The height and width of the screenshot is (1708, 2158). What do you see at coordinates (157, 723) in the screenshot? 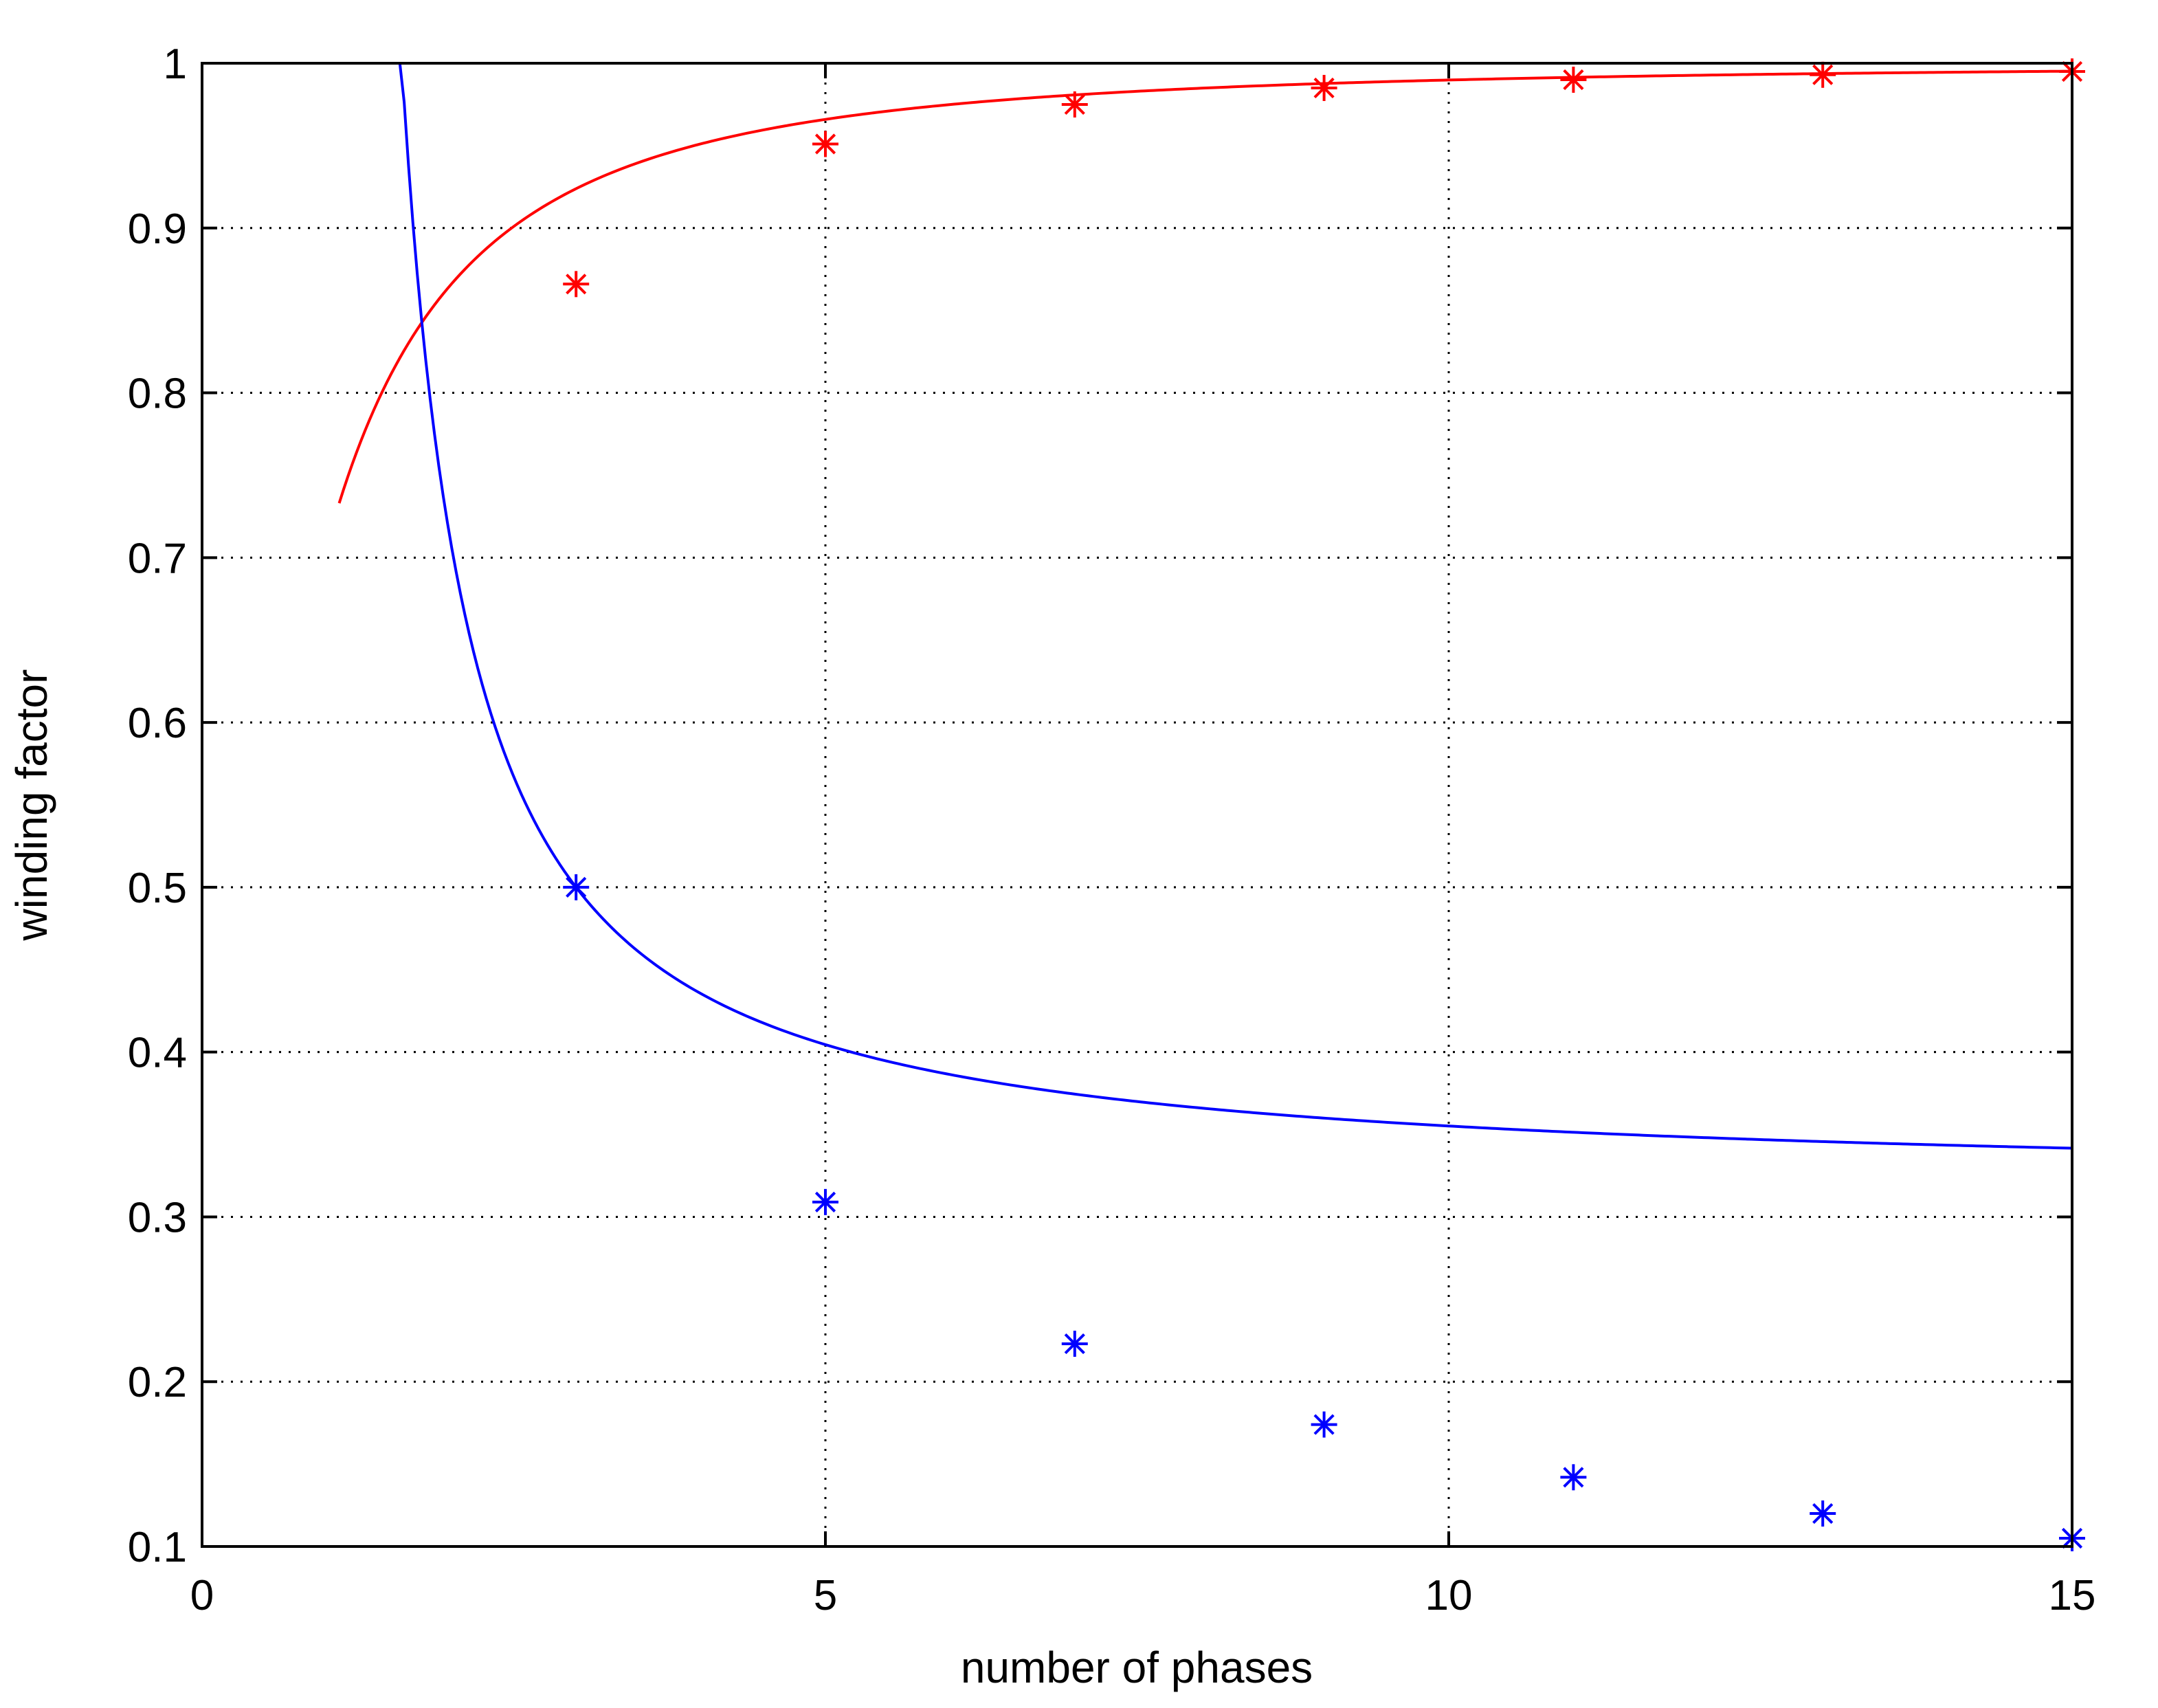
I see `y-tick-label: 0.6` at bounding box center [157, 723].